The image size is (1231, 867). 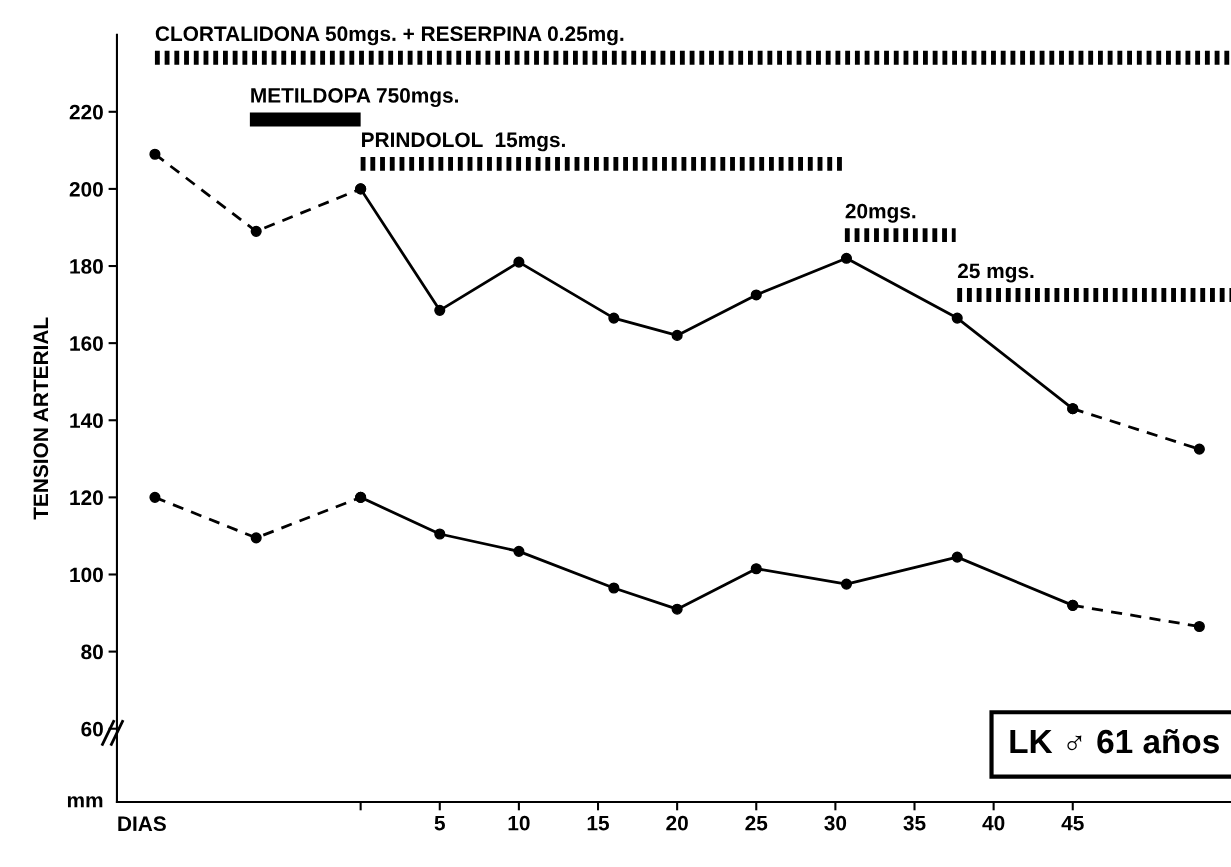 I want to click on x-tick-label: 45, so click(x=1072, y=823).